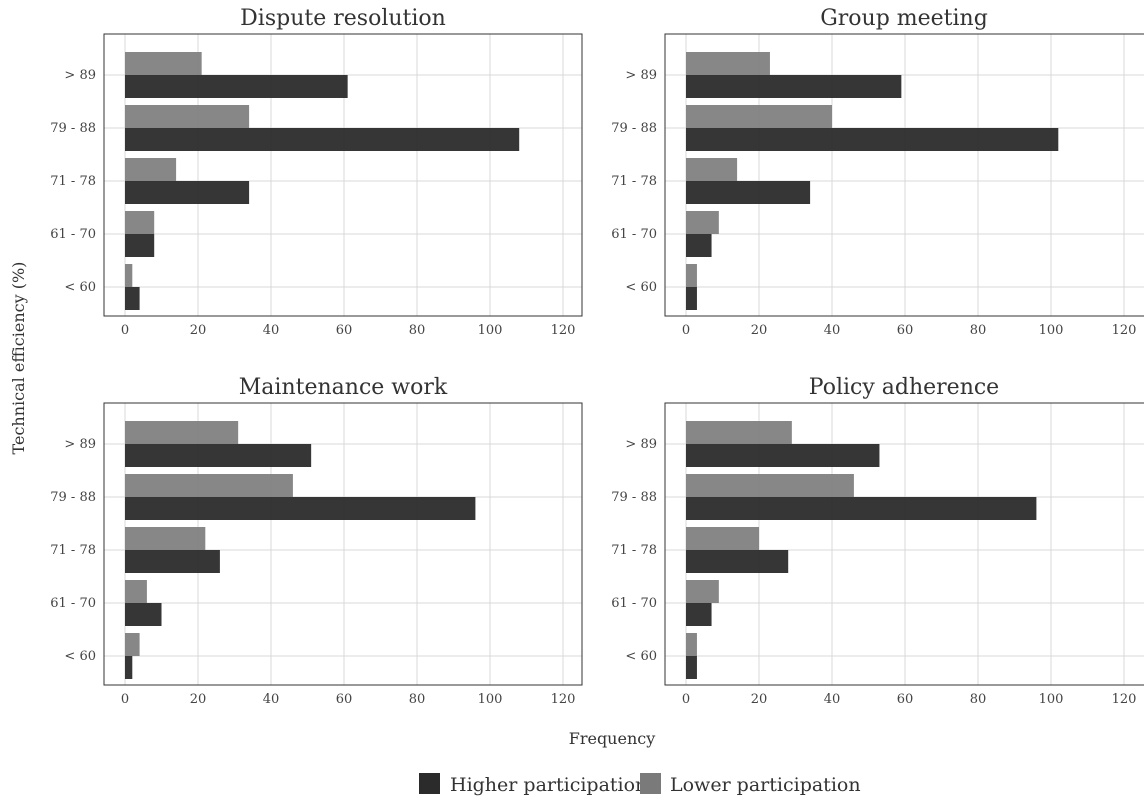 The width and height of the screenshot is (1144, 799). What do you see at coordinates (765, 785) in the screenshot?
I see `legend-label-lower: Lower participation` at bounding box center [765, 785].